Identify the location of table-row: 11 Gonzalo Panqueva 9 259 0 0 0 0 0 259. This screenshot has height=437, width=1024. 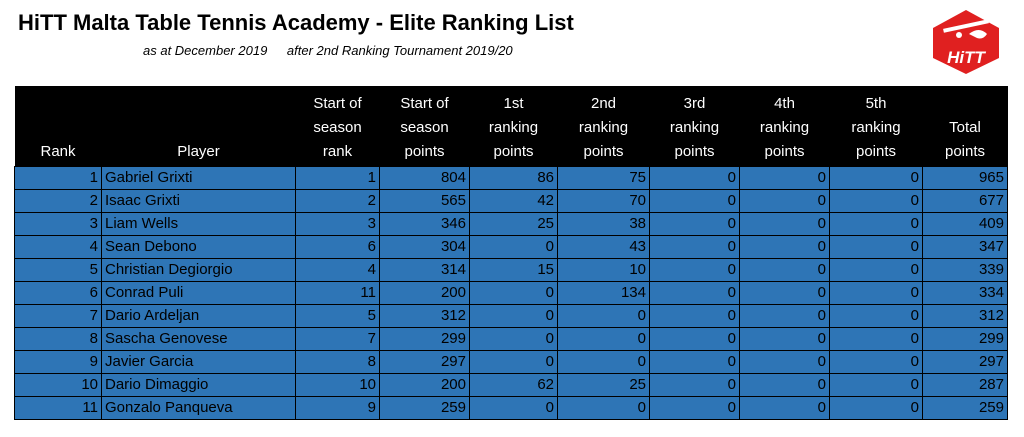
(511, 408).